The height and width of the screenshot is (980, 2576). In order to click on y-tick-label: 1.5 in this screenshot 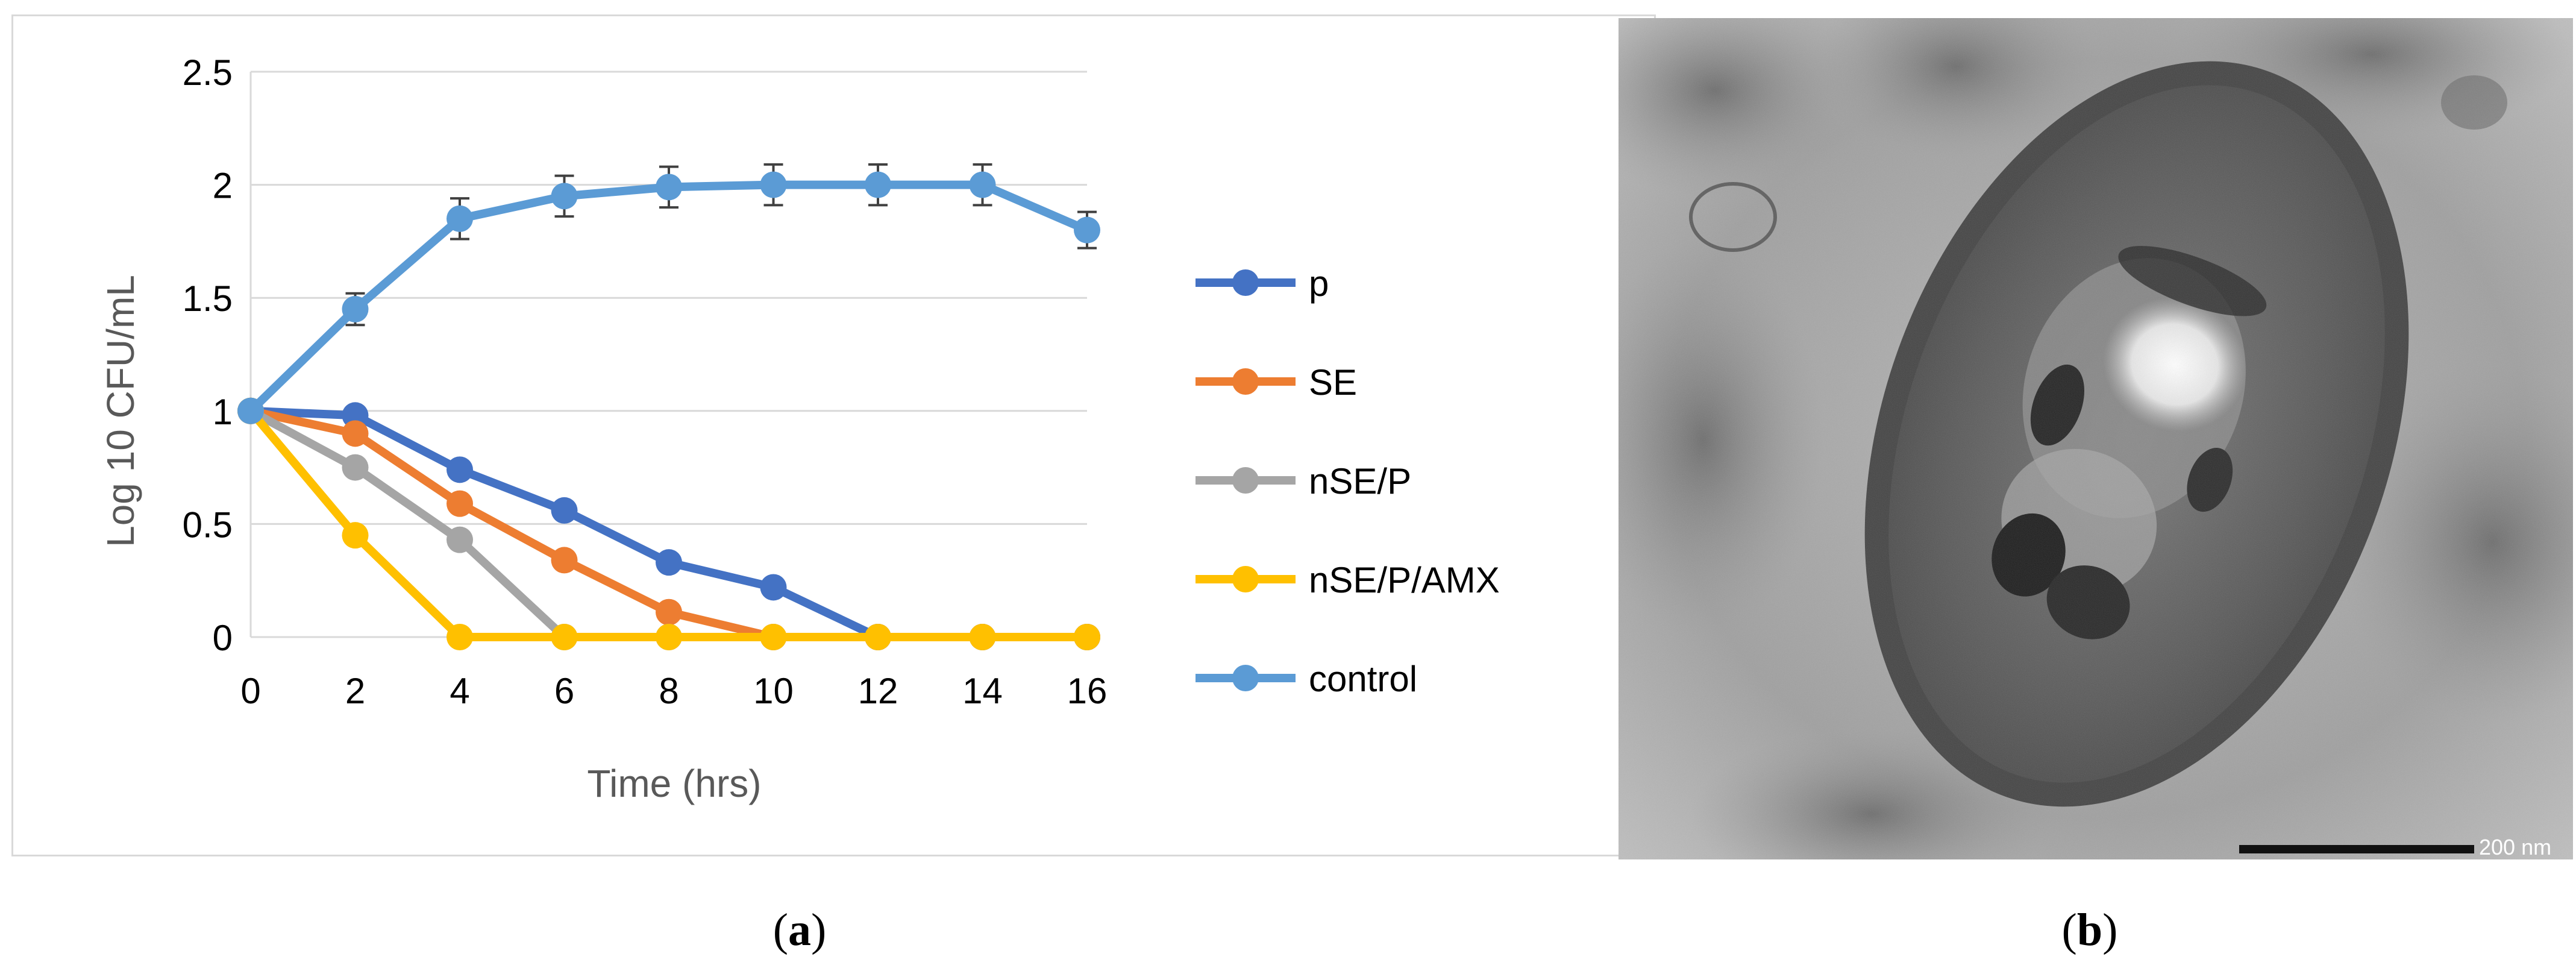, I will do `click(208, 298)`.